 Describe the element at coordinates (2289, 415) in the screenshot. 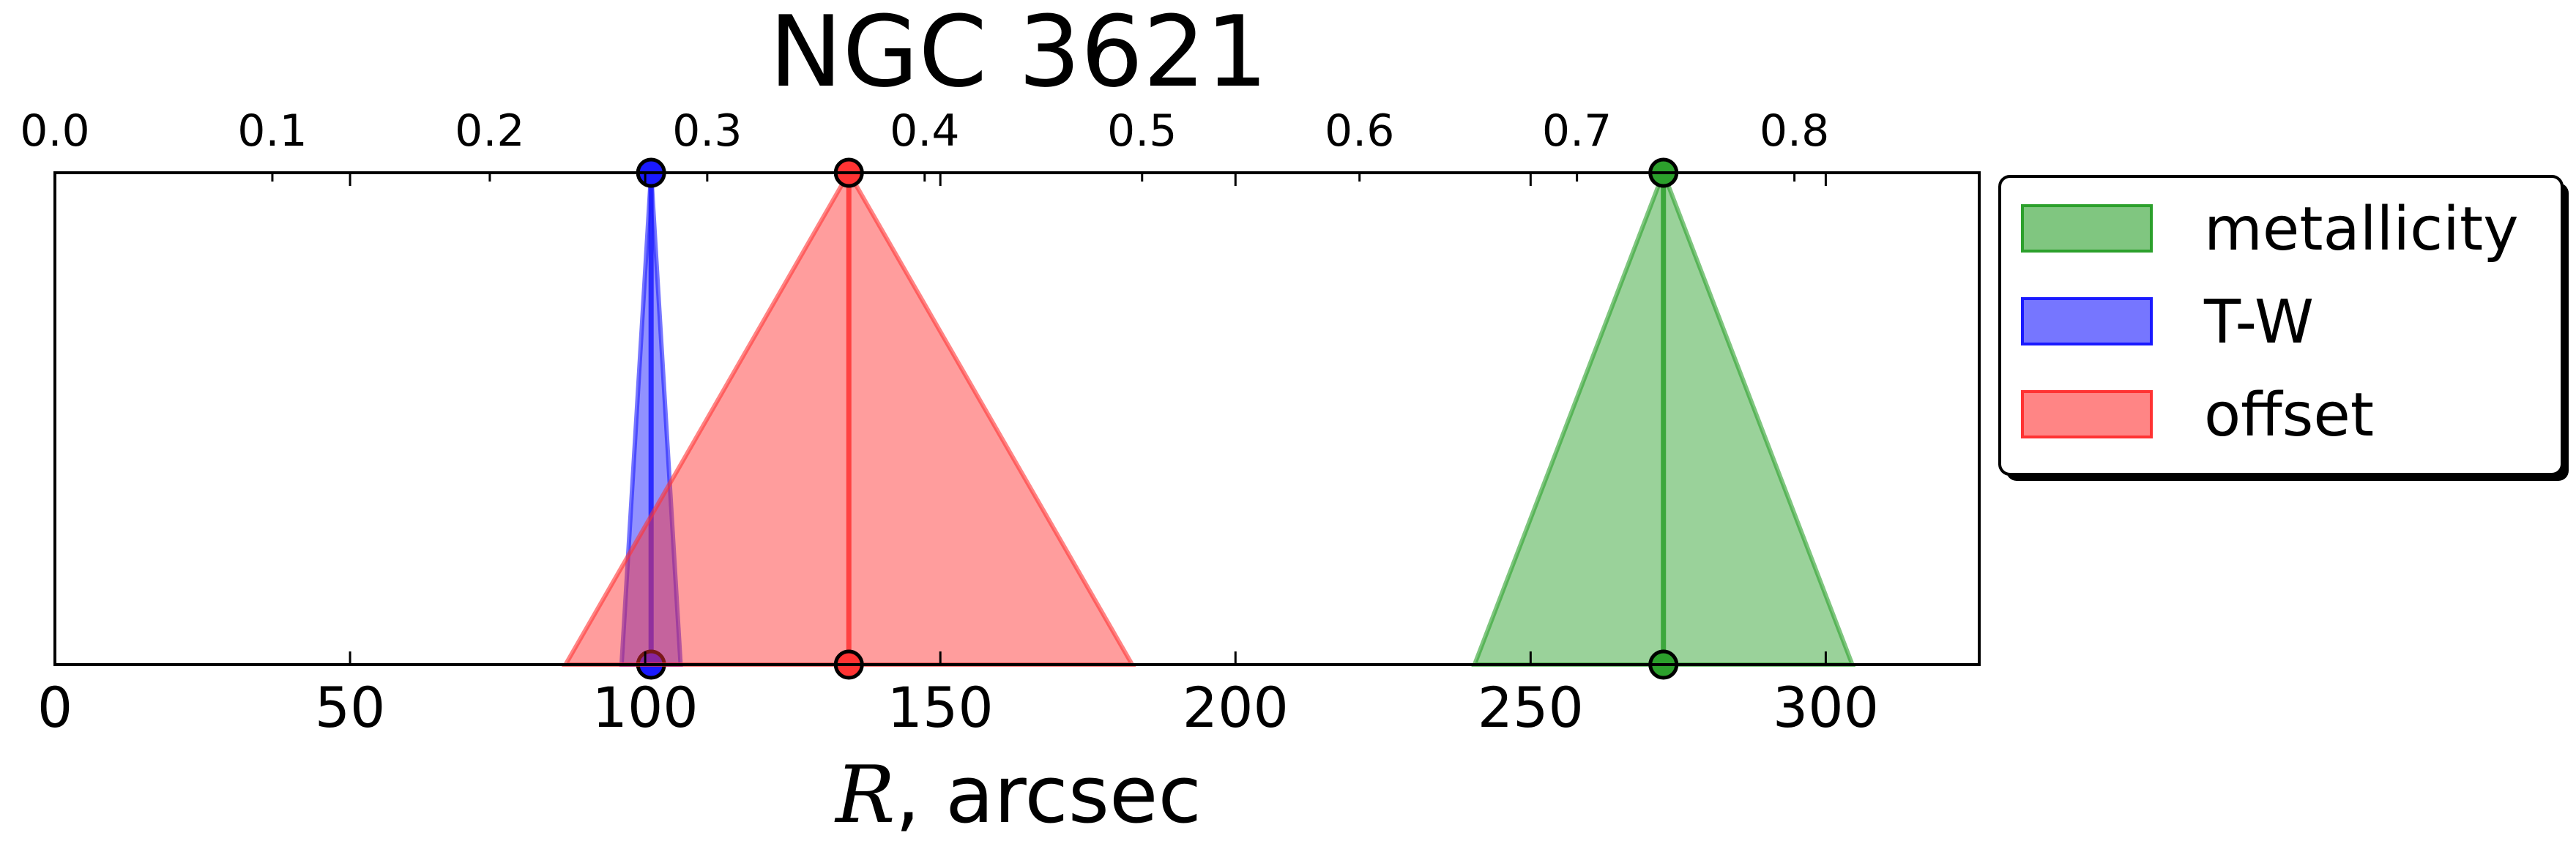

I see `legend-label-offset: offset` at that location.